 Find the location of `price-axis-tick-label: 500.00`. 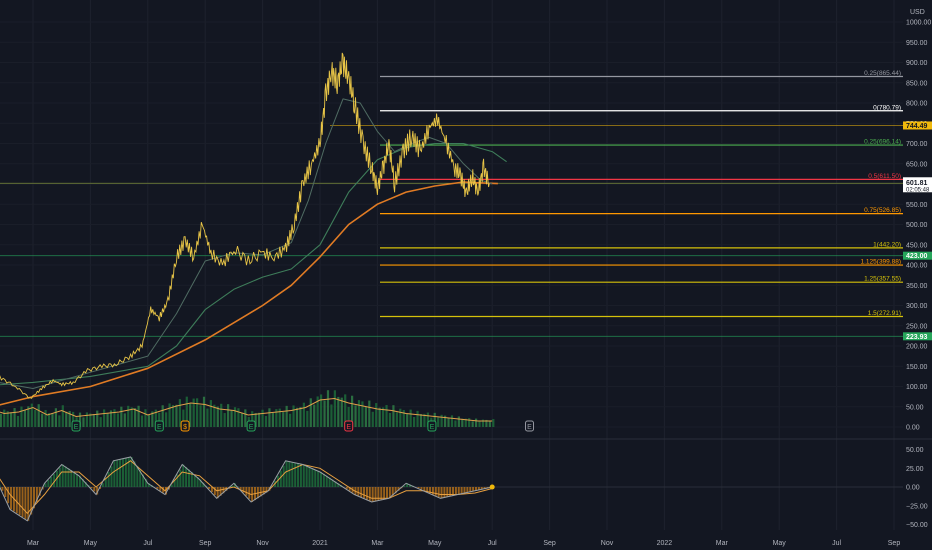

price-axis-tick-label: 500.00 is located at coordinates (917, 225).